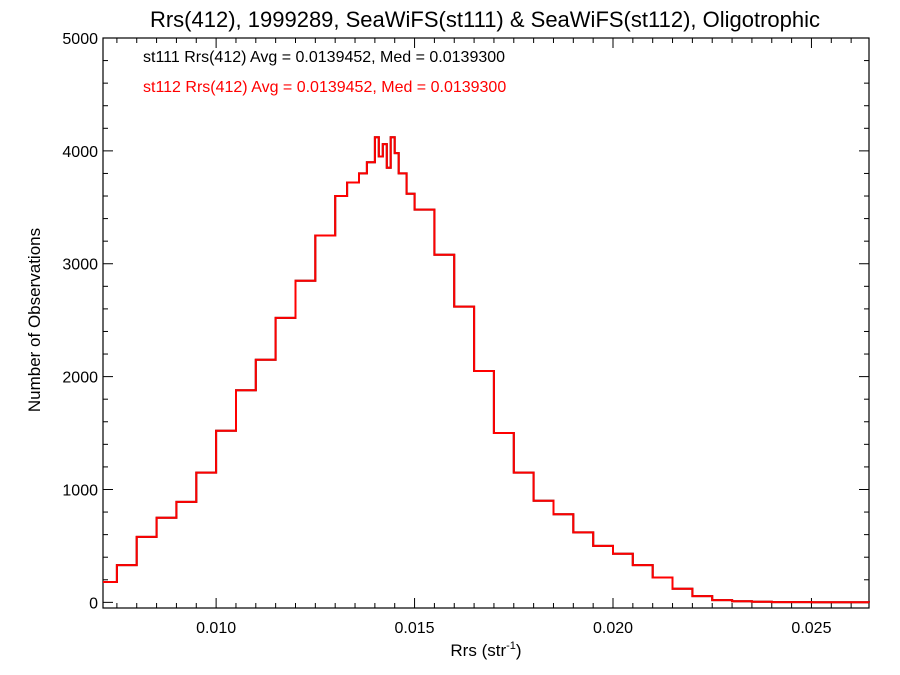 The width and height of the screenshot is (900, 675). What do you see at coordinates (80, 39) in the screenshot?
I see `y-tick-label: 5000` at bounding box center [80, 39].